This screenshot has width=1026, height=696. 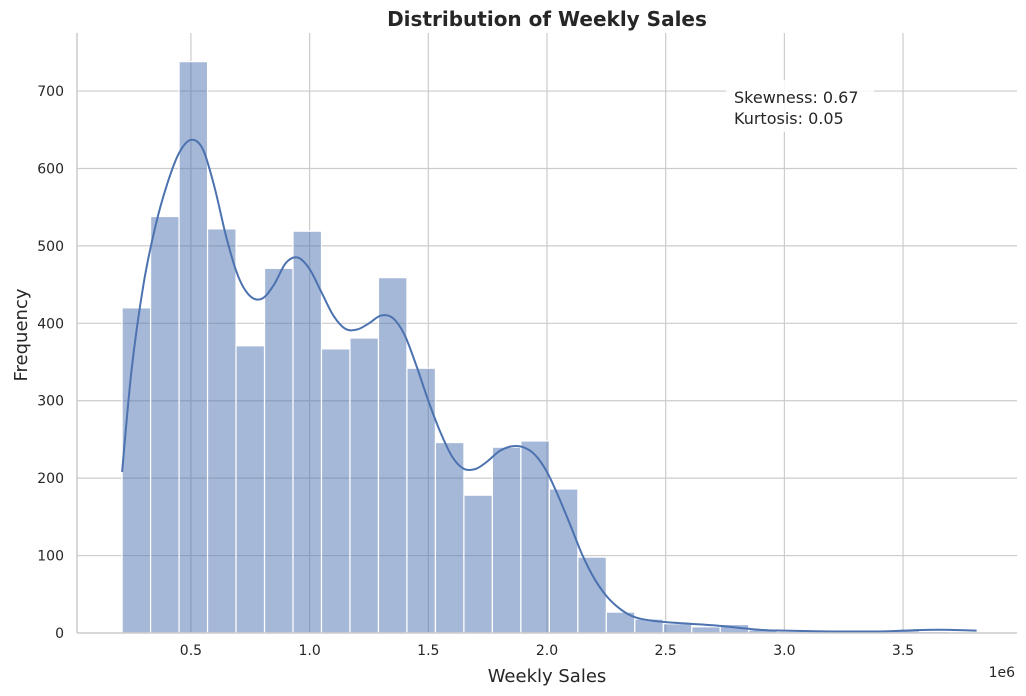 What do you see at coordinates (50, 479) in the screenshot?
I see `y-tick-label: 200` at bounding box center [50, 479].